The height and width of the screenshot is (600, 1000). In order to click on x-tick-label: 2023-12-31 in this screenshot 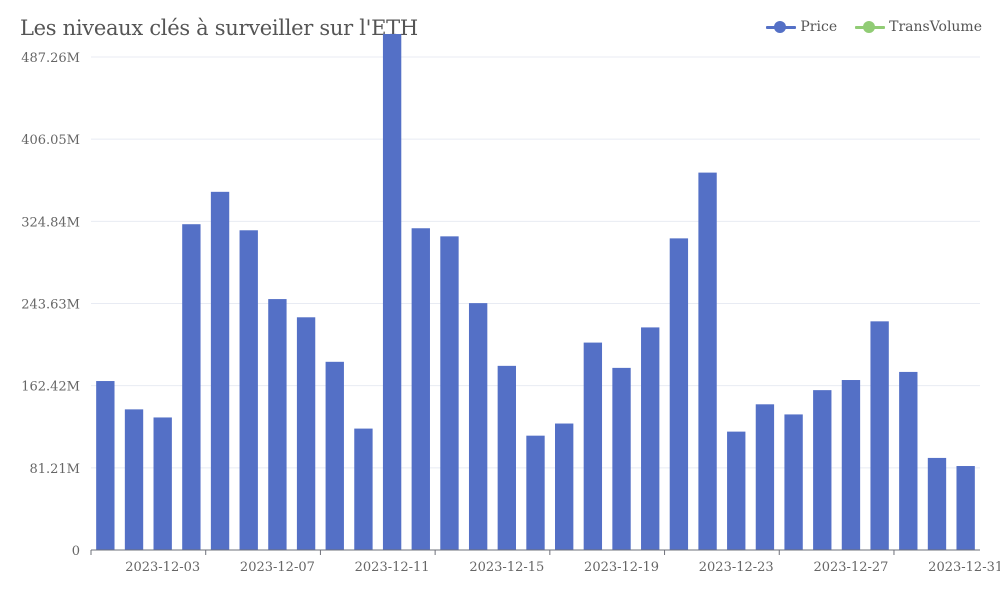, I will do `click(964, 567)`.